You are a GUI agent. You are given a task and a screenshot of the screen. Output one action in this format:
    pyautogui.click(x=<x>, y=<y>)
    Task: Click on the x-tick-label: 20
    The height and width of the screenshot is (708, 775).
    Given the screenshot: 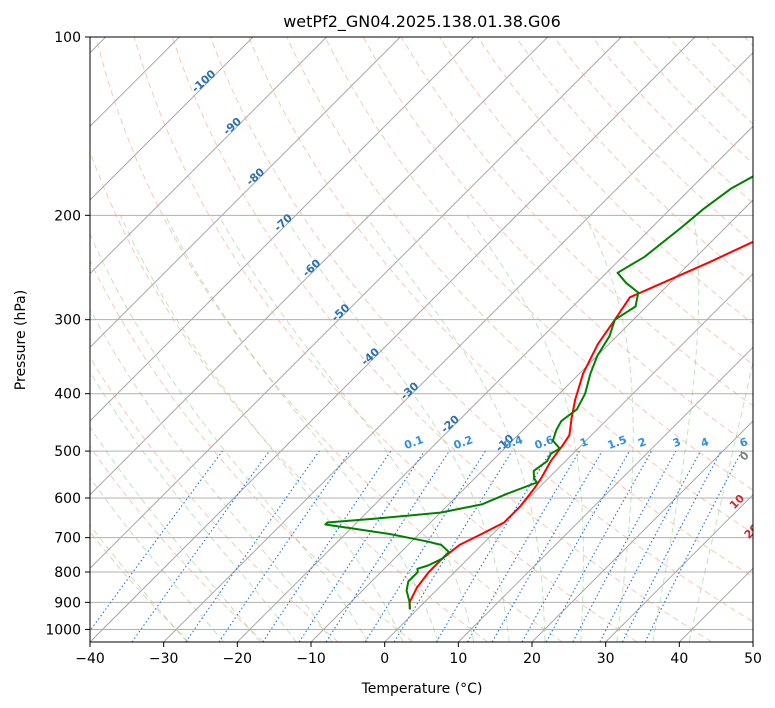 What is the action you would take?
    pyautogui.click(x=532, y=659)
    